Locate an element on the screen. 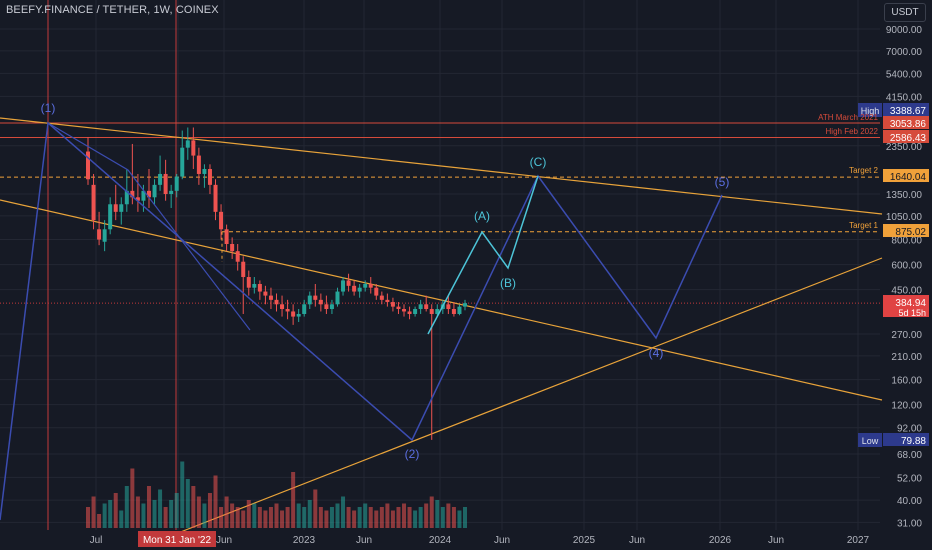 This screenshot has height=550, width=932. y-tick-label: 52.00 is located at coordinates (909, 478).